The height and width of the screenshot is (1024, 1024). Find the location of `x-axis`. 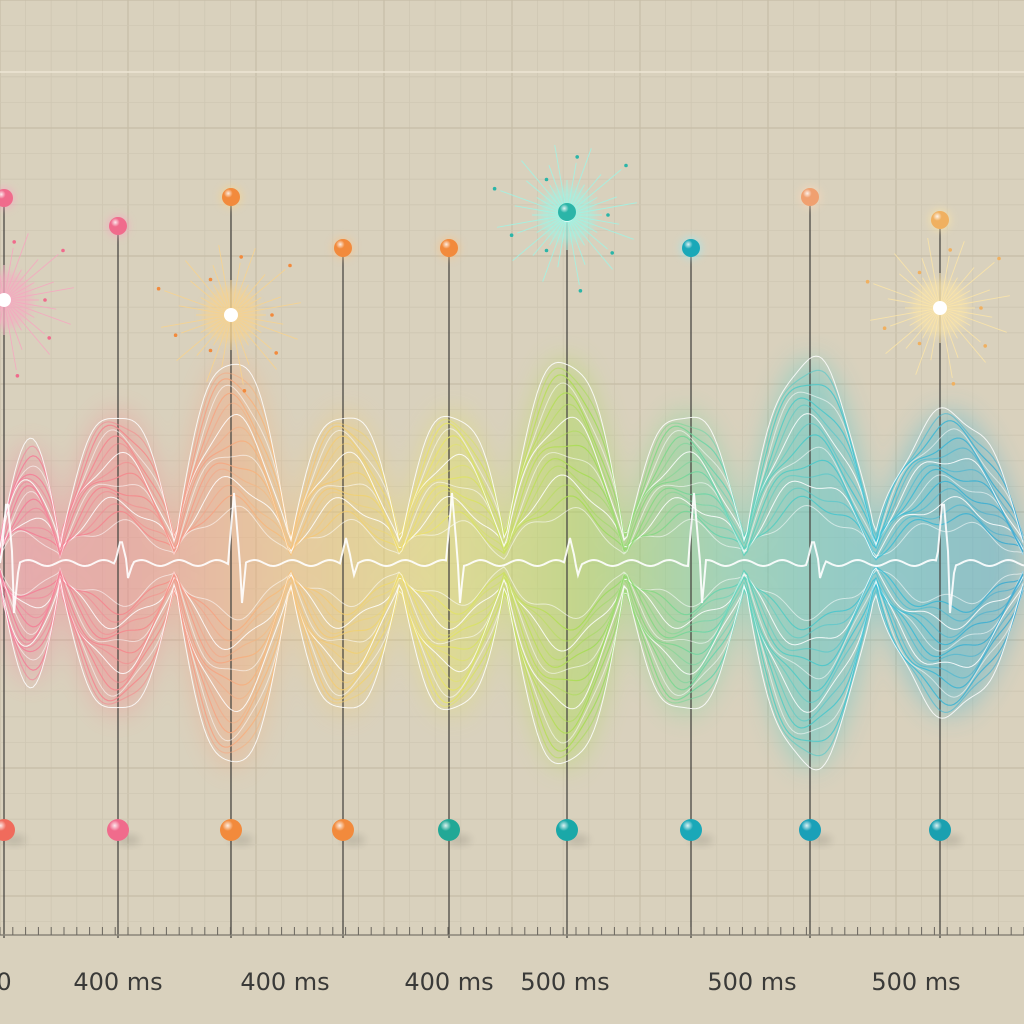

x-axis is located at coordinates (512, 931).